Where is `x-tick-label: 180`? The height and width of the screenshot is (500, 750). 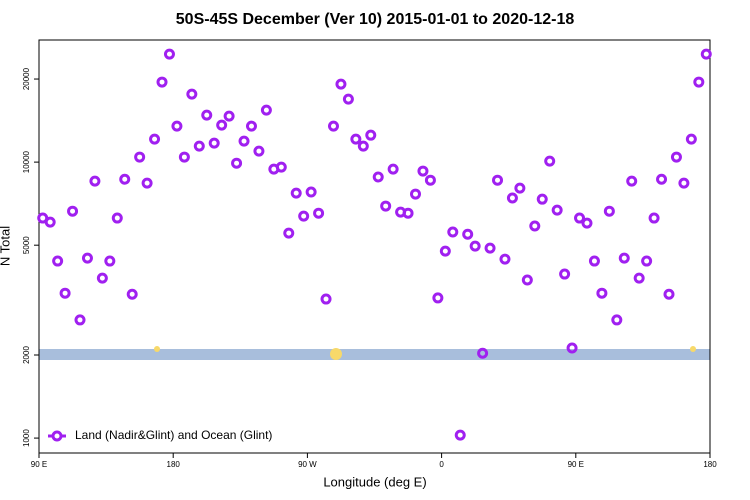
x-tick-label: 180 is located at coordinates (174, 464).